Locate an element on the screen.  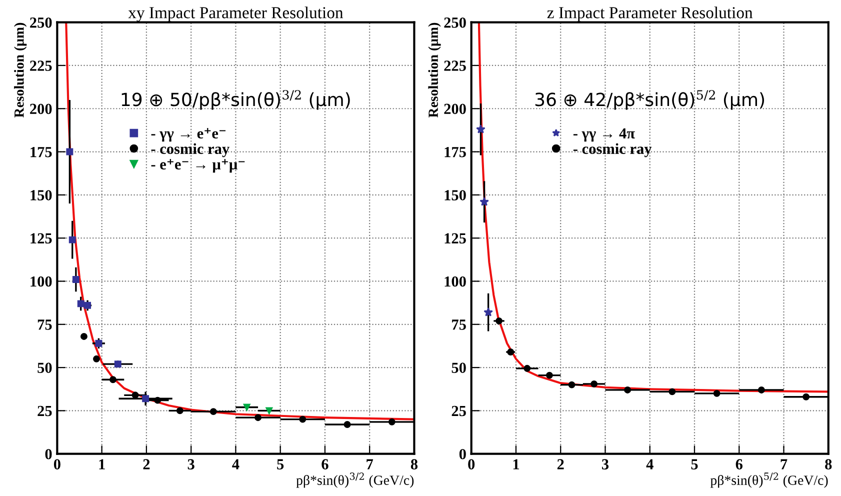
legend-label: - e⁺e⁻ → μ⁺μ⁻ is located at coordinates (198, 166).